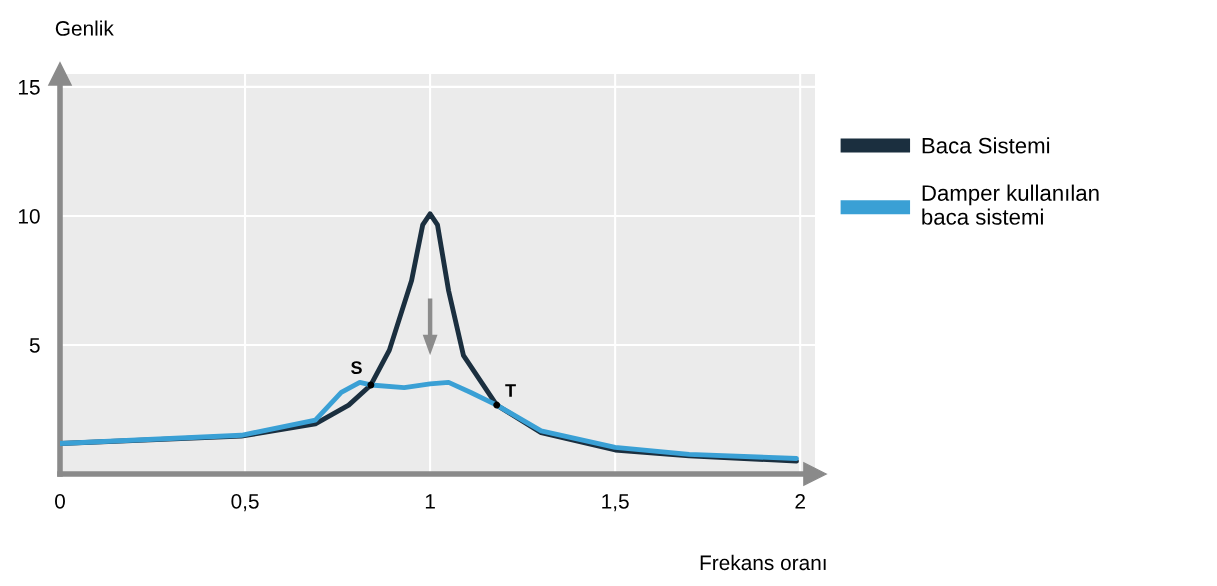 The width and height of the screenshot is (1217, 586). What do you see at coordinates (615, 503) in the screenshot?
I see `x-tick-label: 1,5` at bounding box center [615, 503].